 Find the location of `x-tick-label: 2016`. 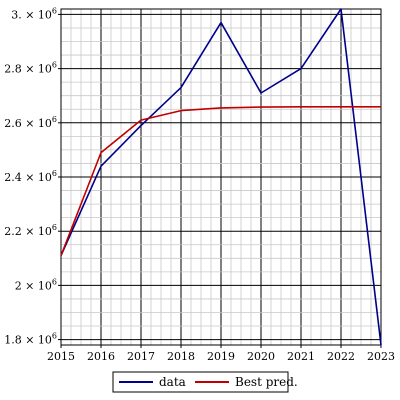

x-tick-label: 2016 is located at coordinates (101, 356).